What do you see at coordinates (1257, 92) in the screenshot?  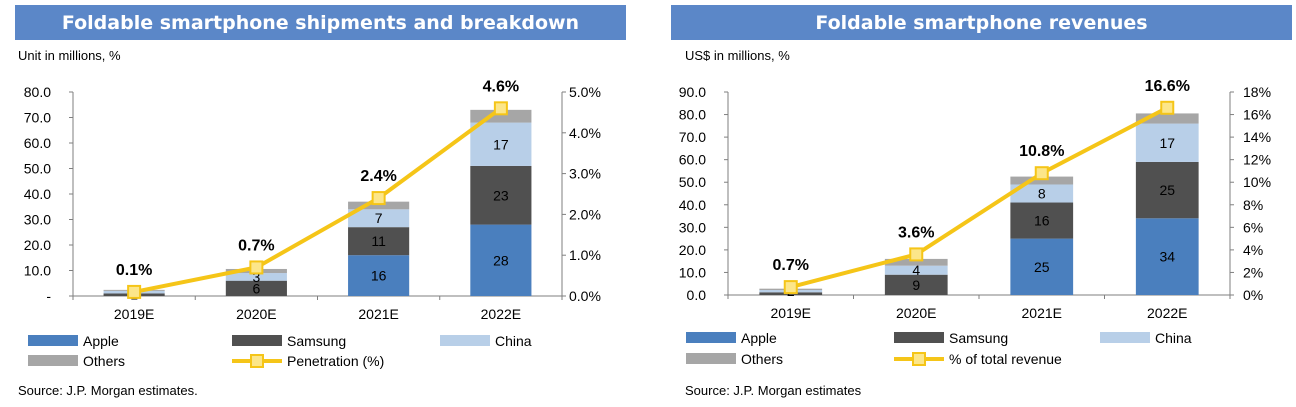 I see `y2-tick-label: 18%` at bounding box center [1257, 92].